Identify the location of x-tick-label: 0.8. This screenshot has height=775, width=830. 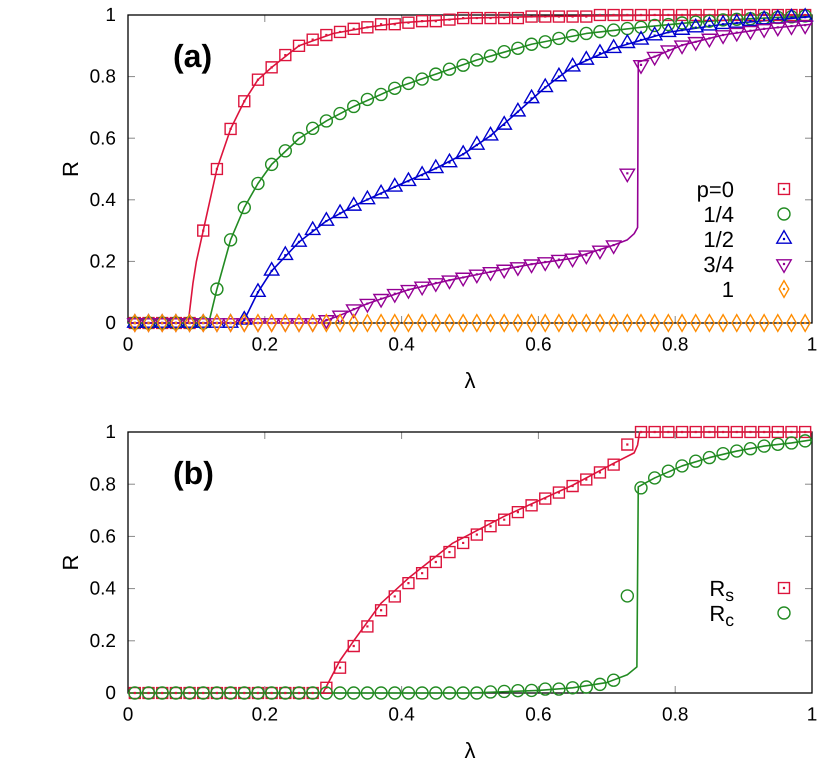
(675, 715).